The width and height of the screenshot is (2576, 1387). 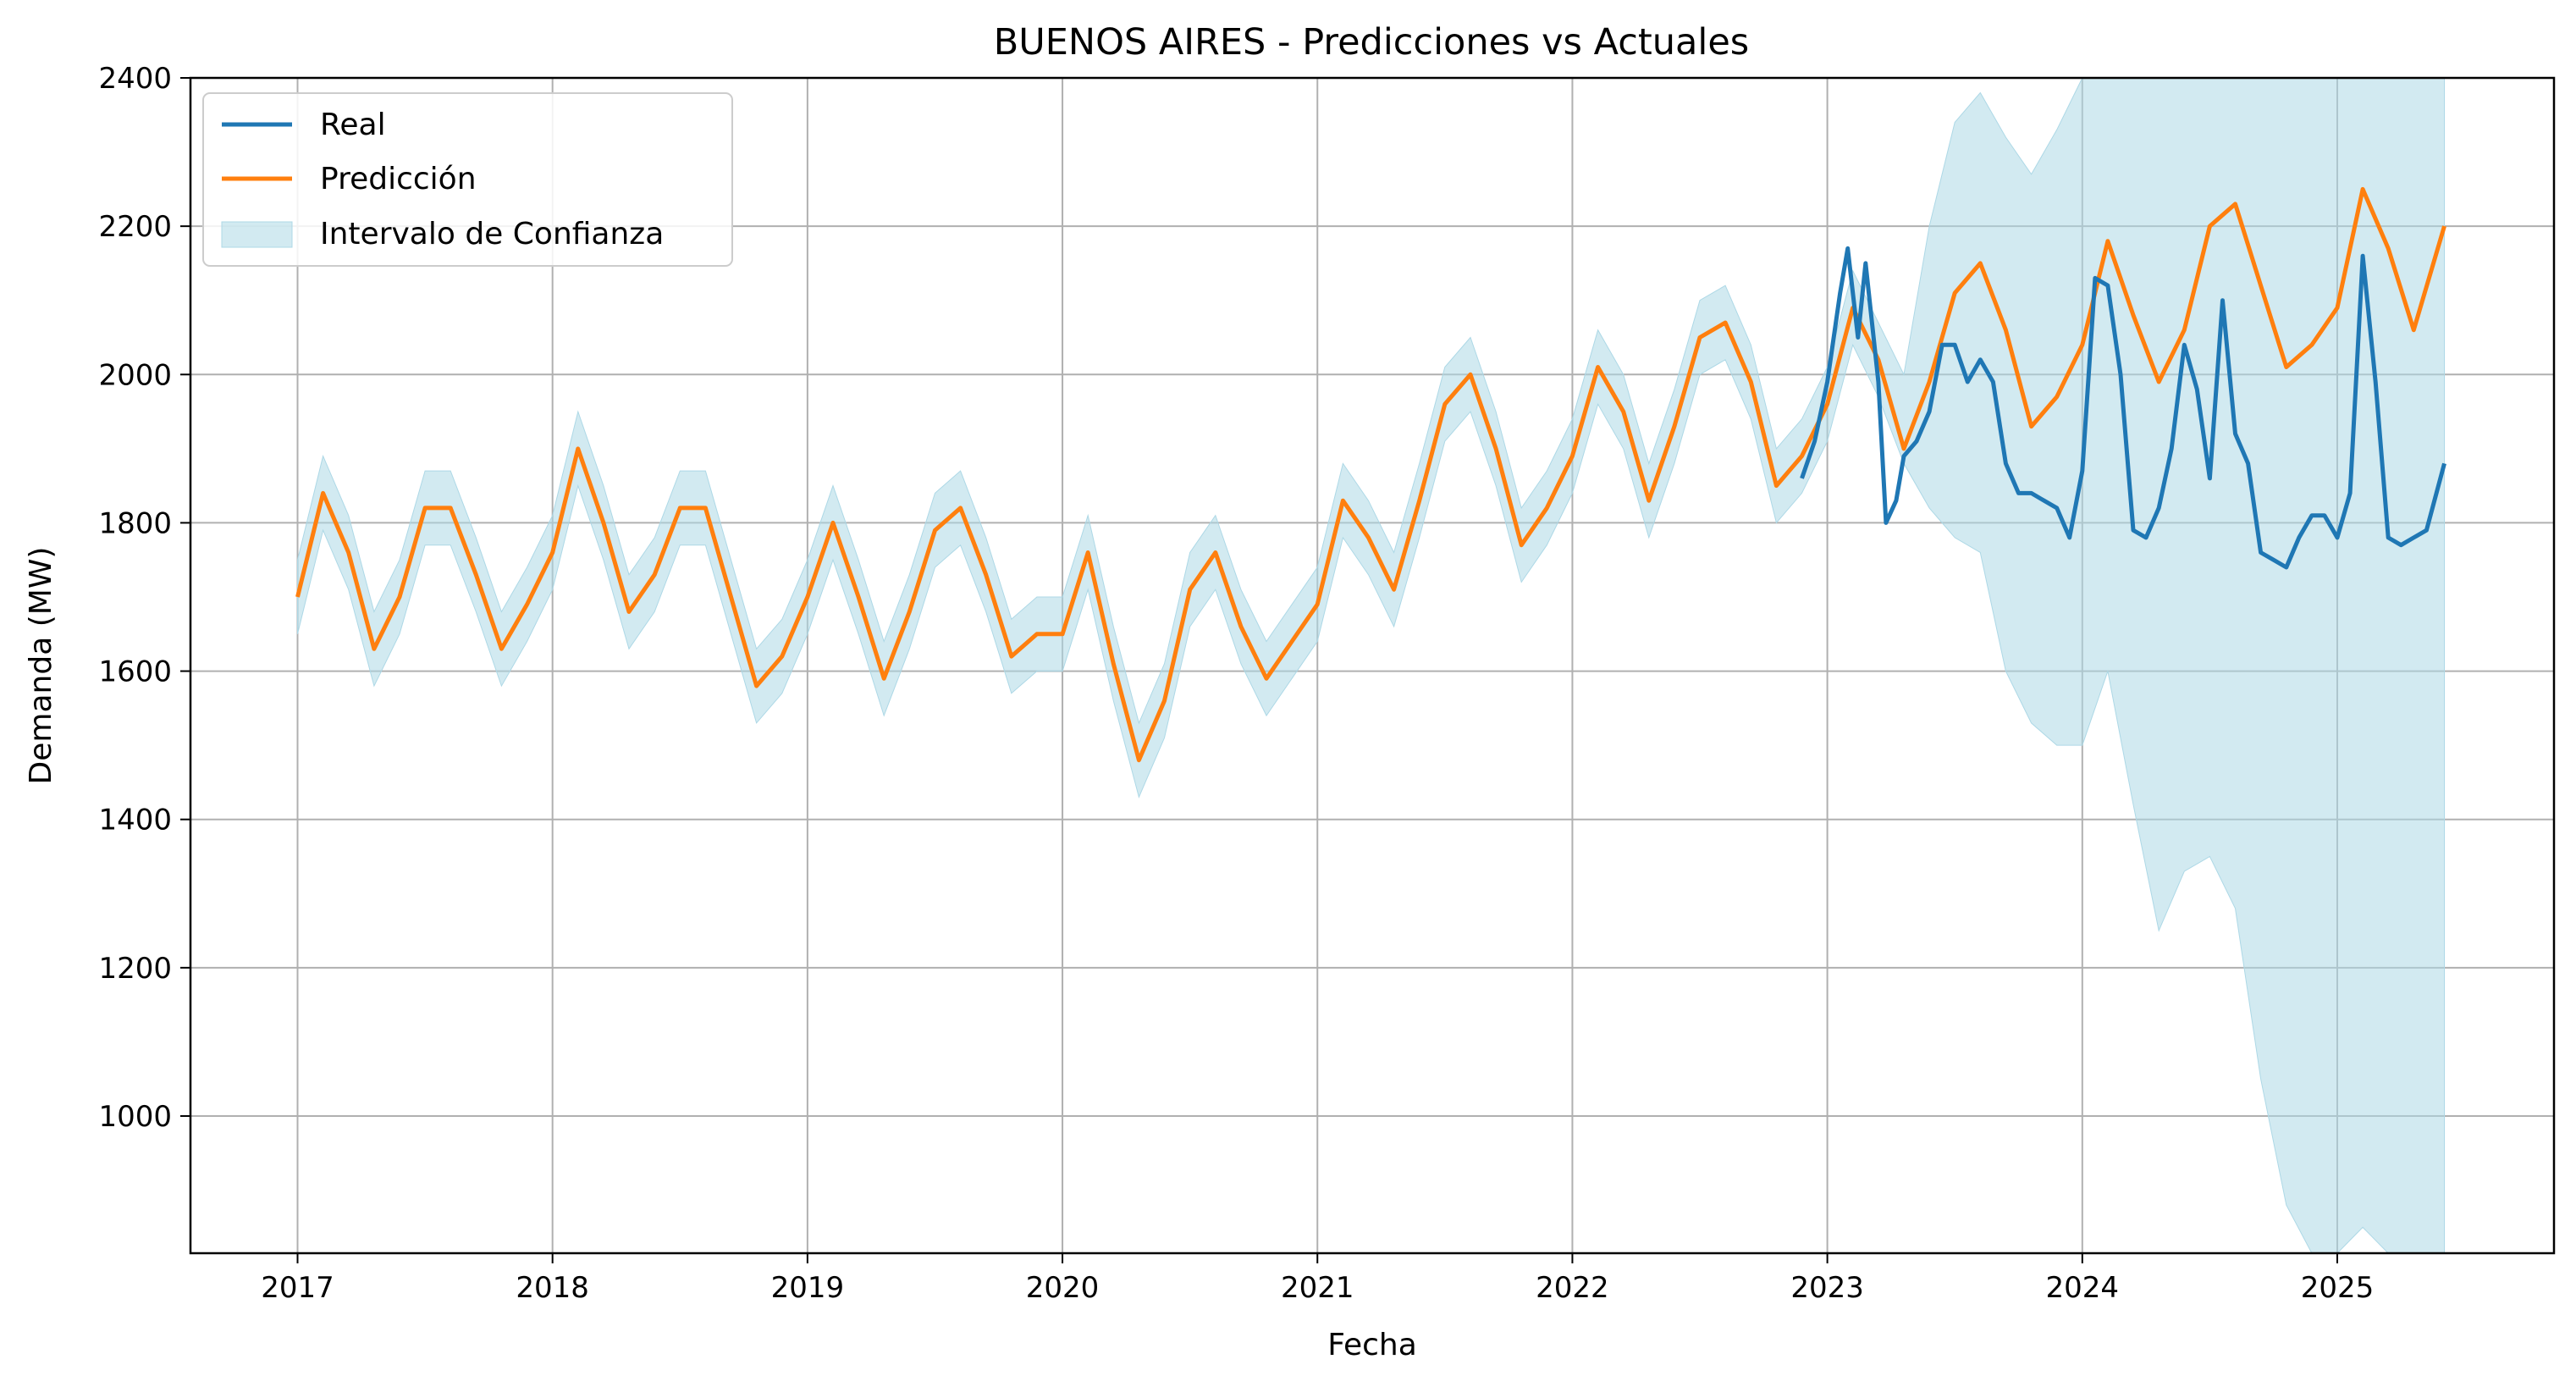 What do you see at coordinates (135, 227) in the screenshot?
I see `y-tick-label: 2200` at bounding box center [135, 227].